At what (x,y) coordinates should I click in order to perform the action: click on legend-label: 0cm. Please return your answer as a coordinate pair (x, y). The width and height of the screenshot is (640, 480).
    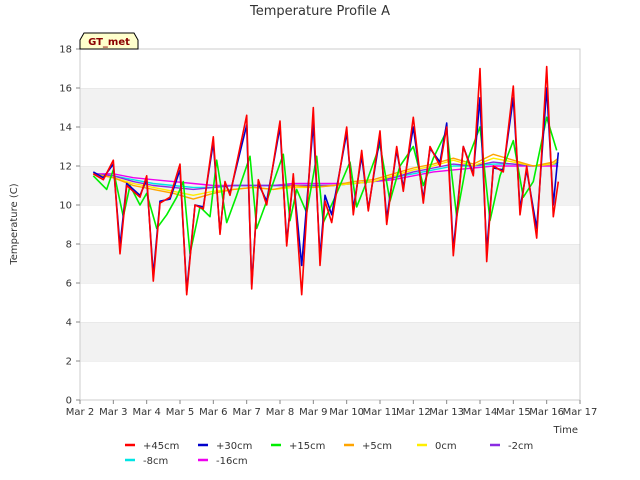
    Looking at the image, I should click on (446, 446).